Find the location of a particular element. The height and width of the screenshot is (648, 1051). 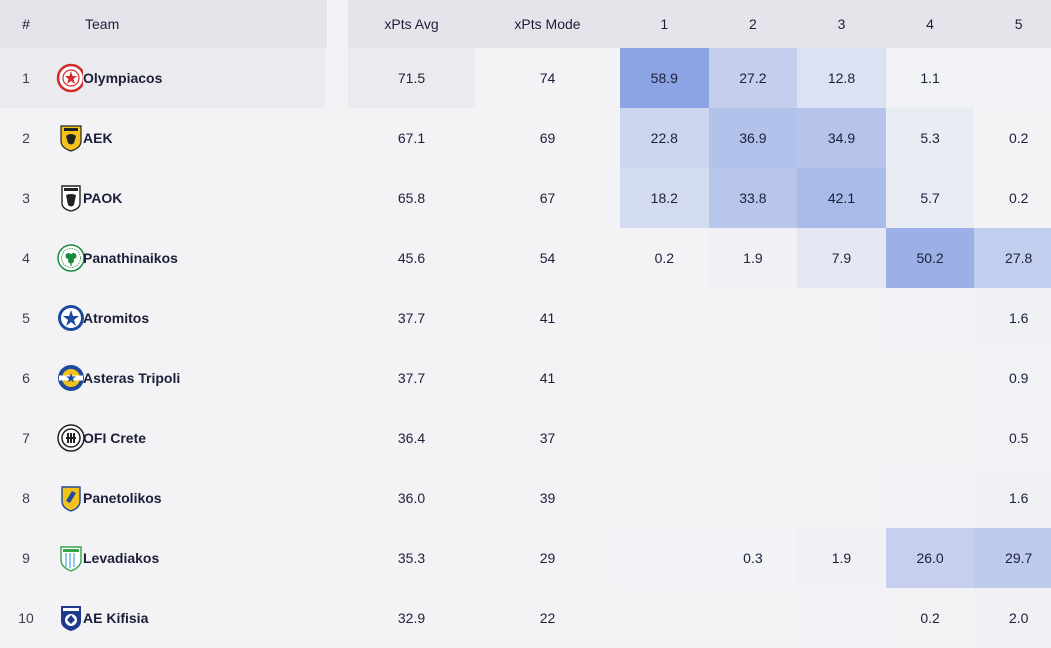

team-name: OFI Crete is located at coordinates (115, 438).